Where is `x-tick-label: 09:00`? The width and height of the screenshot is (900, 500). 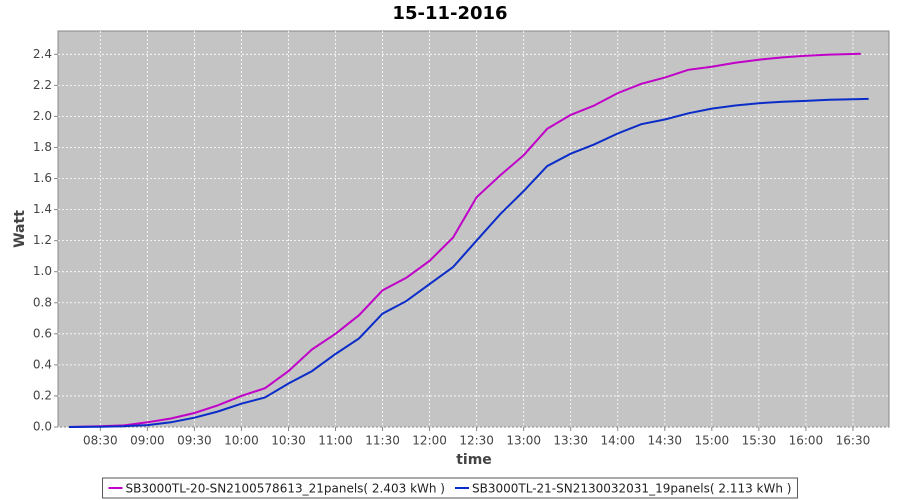 x-tick-label: 09:00 is located at coordinates (147, 441).